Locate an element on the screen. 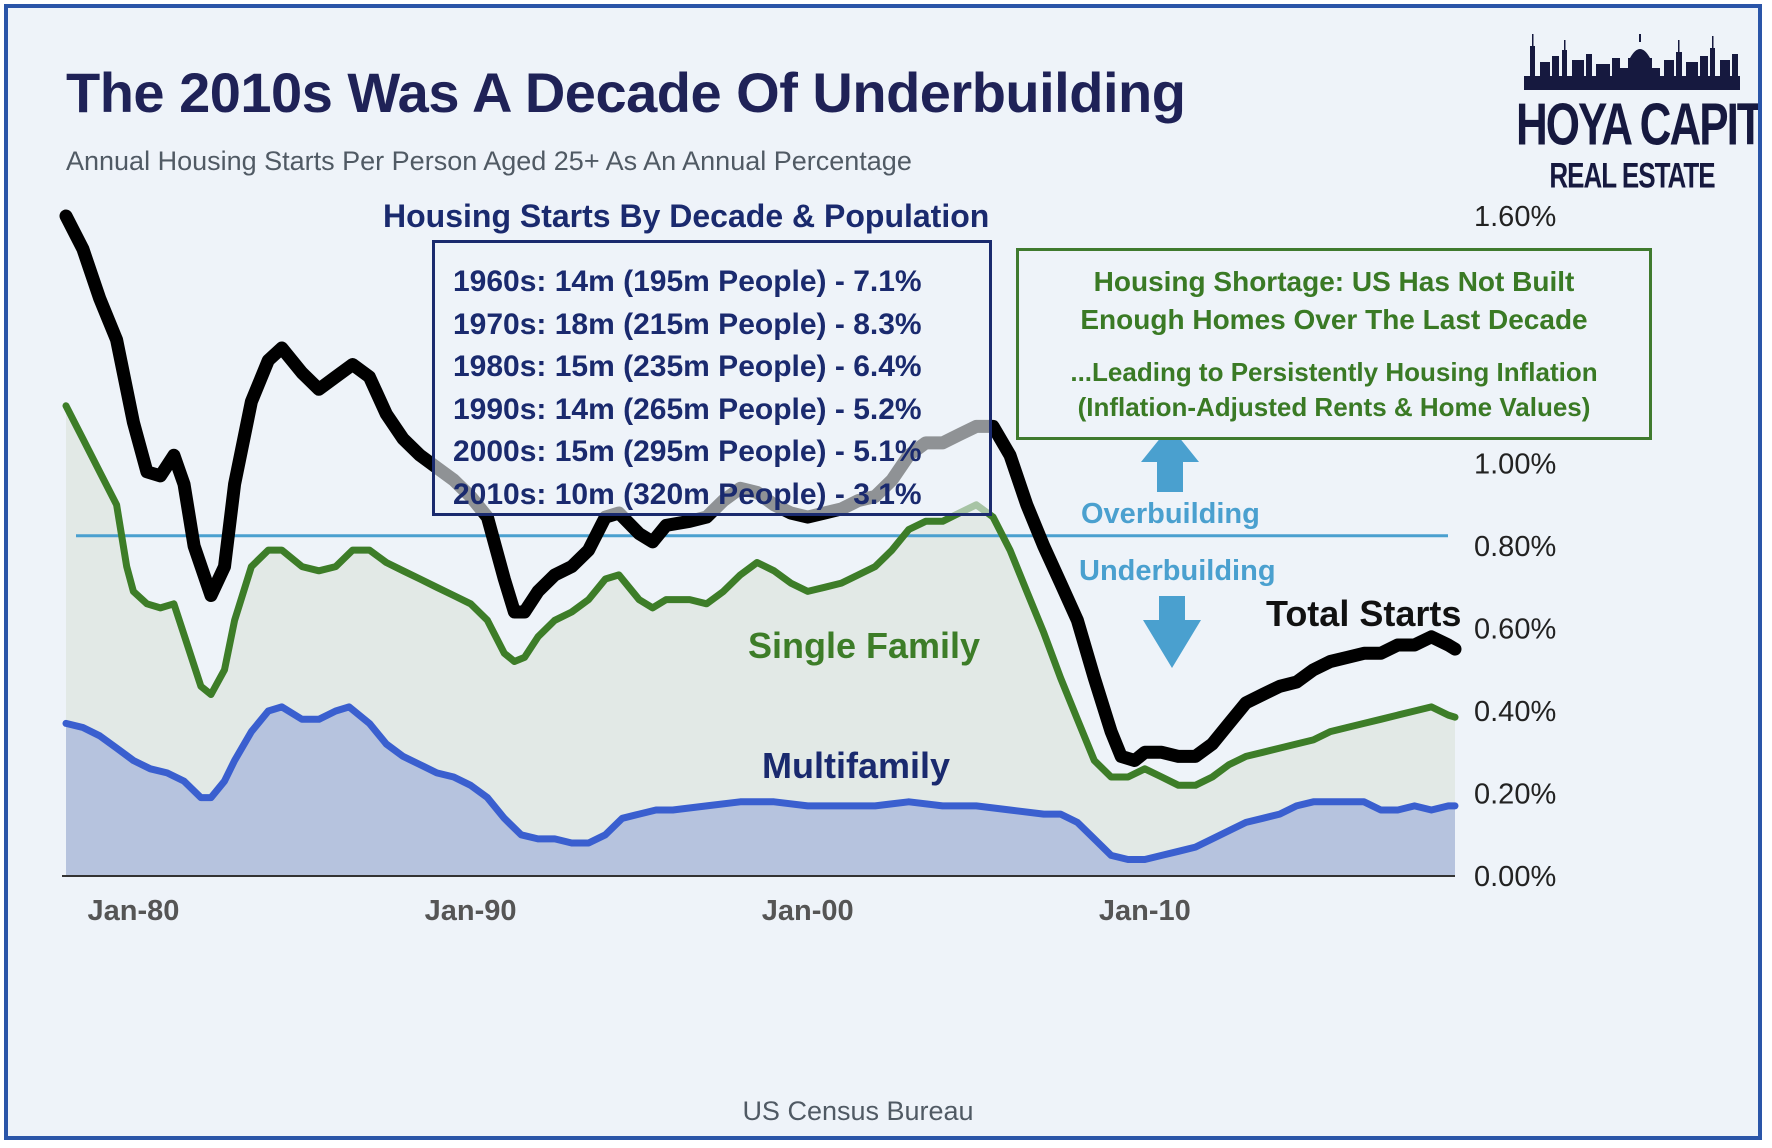 Image resolution: width=1772 pixels, height=1148 pixels. shortage-line: Housing Shortage: US Has Not Built is located at coordinates (1334, 281).